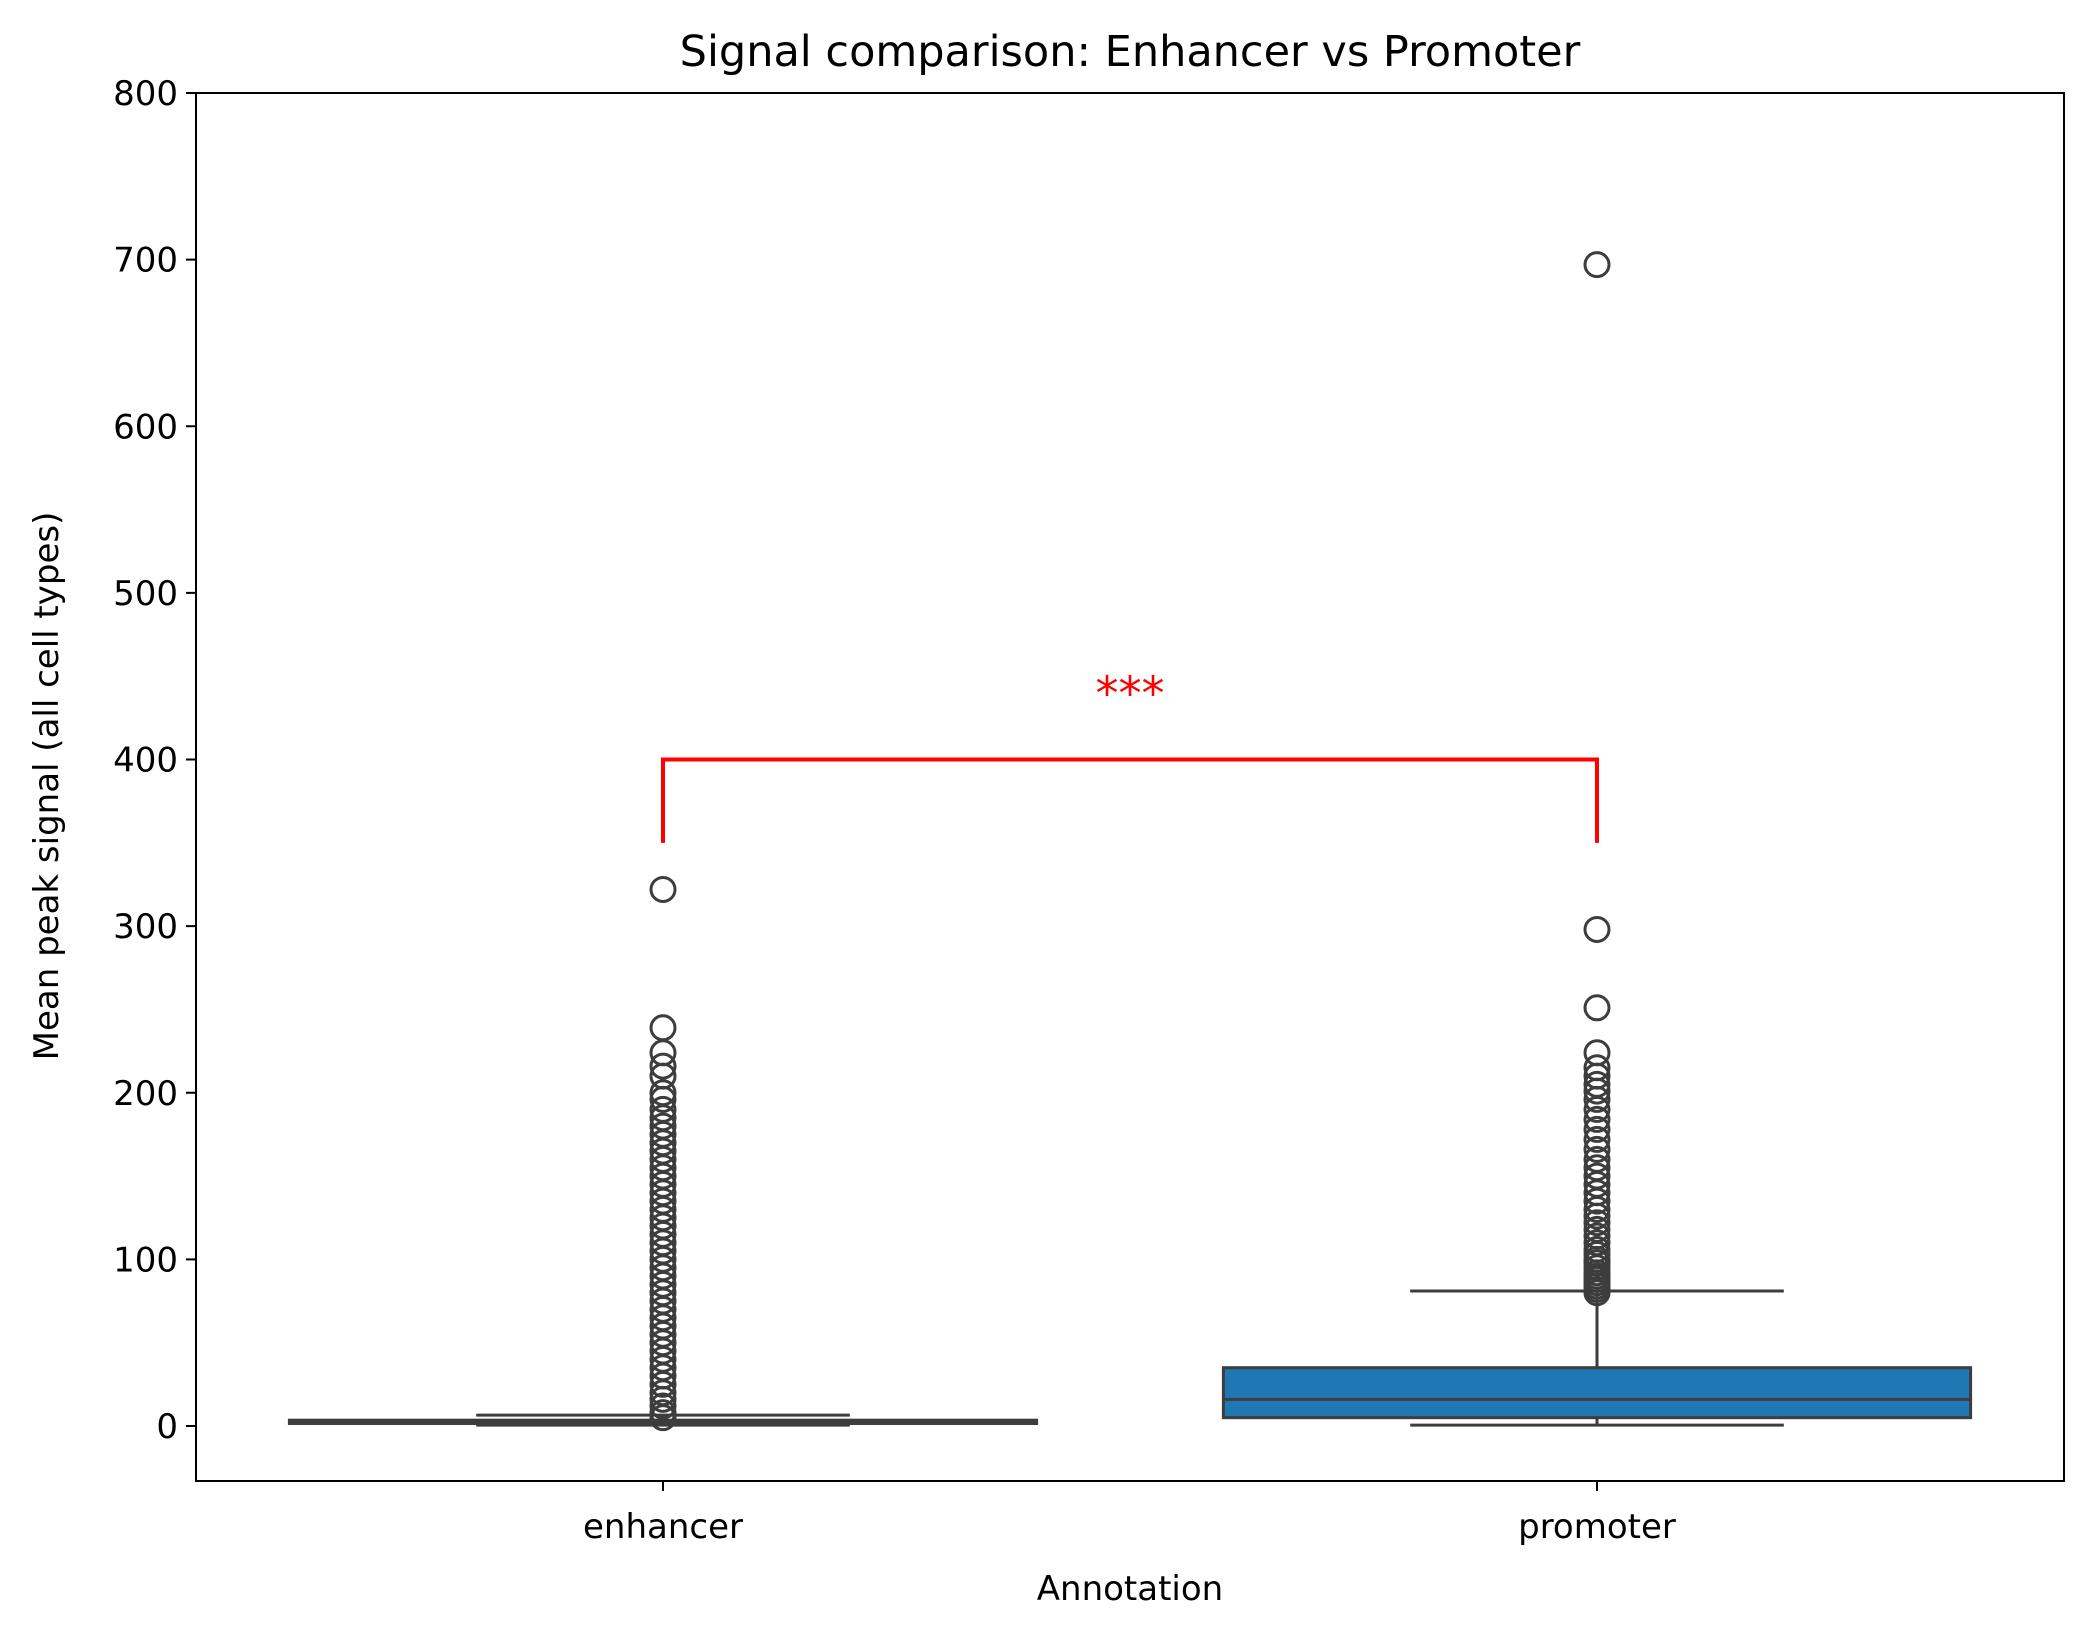 This screenshot has height=1634, width=2085. I want to click on y-tick-label: 100, so click(145, 1260).